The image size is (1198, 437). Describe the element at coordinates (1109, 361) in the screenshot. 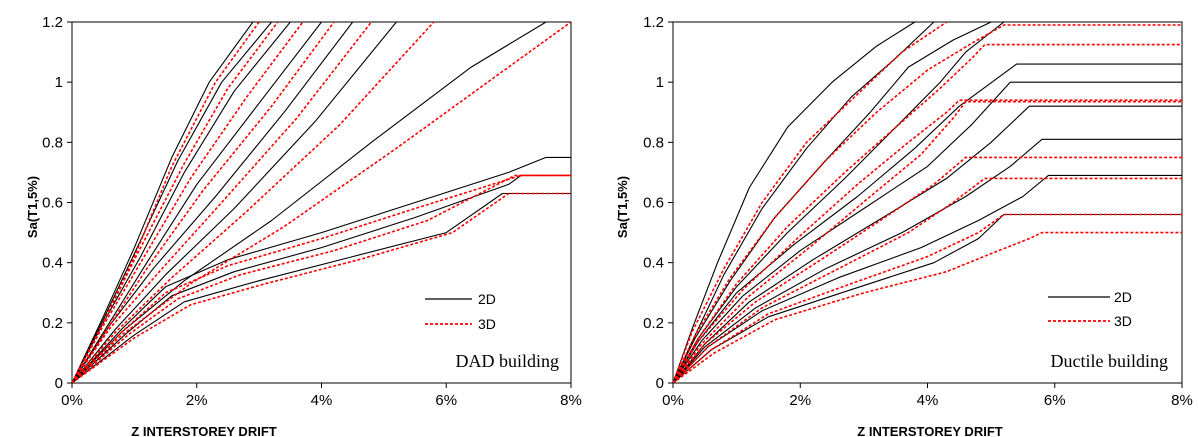

I see `chart-ductile-annotation: Ductile building` at that location.